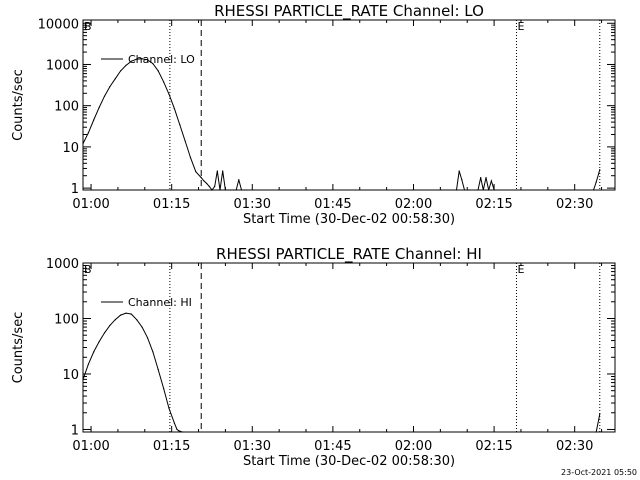 This screenshot has height=480, width=640. Describe the element at coordinates (75, 189) in the screenshot. I see `y-tick-label: 1` at that location.